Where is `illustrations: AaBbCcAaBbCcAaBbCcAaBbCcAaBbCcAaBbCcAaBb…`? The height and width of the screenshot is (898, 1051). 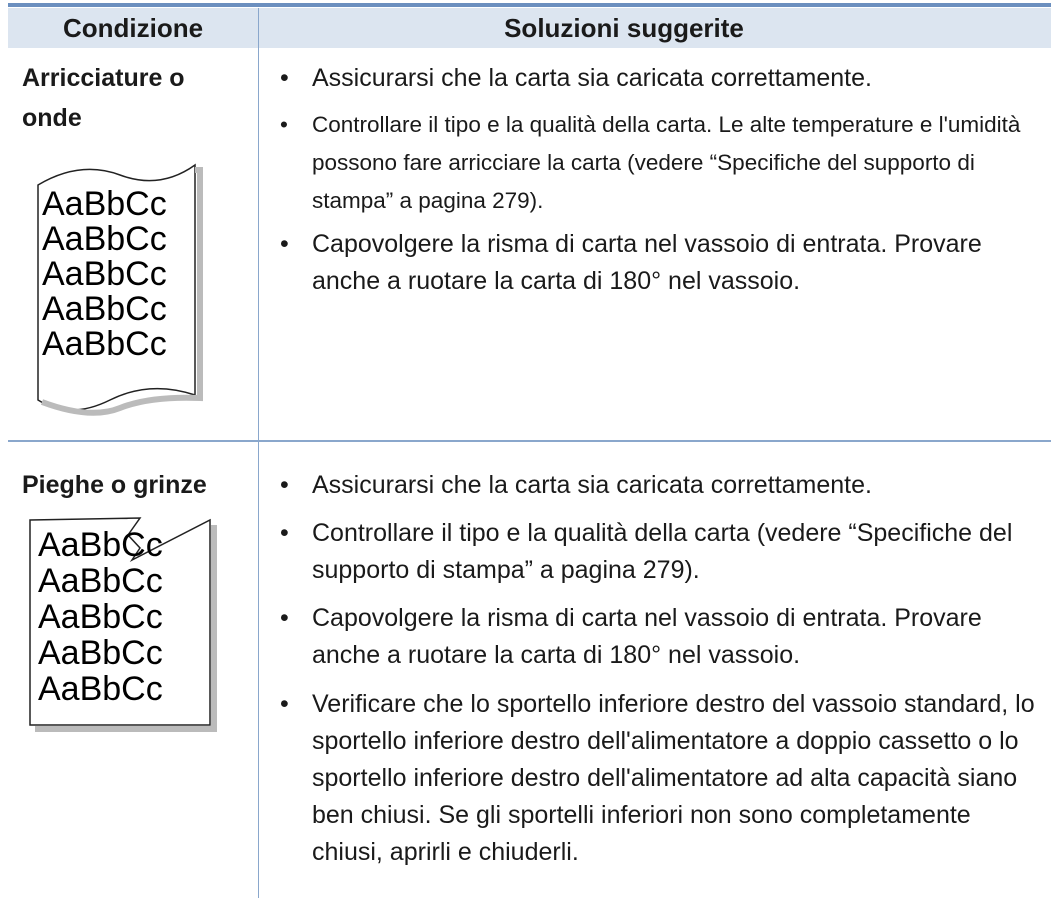 illustrations: AaBbCcAaBbCcAaBbCcAaBbCcAaBbCcAaBbCcAaBb… is located at coordinates (123, 447).